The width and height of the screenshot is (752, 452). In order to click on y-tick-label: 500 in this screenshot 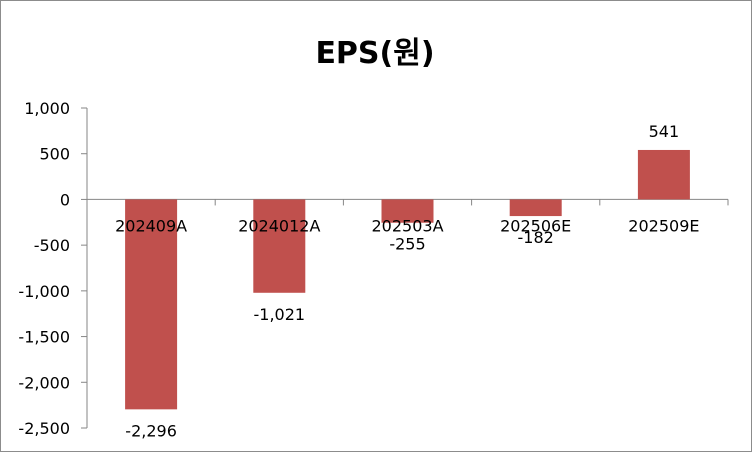, I will do `click(54, 154)`.